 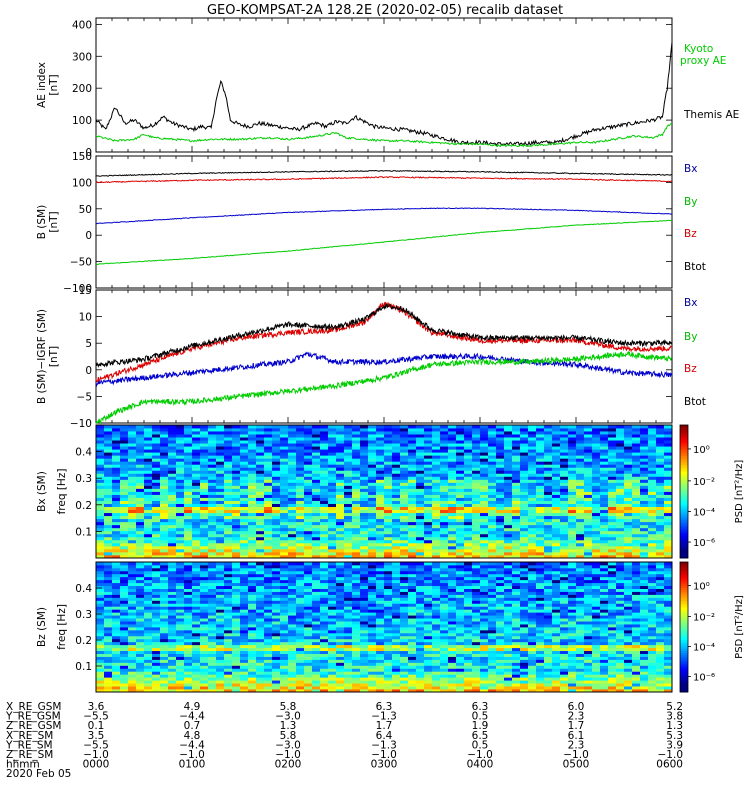 What do you see at coordinates (38, 774) in the screenshot?
I see `ephemeris-date: 2020 Feb 05` at bounding box center [38, 774].